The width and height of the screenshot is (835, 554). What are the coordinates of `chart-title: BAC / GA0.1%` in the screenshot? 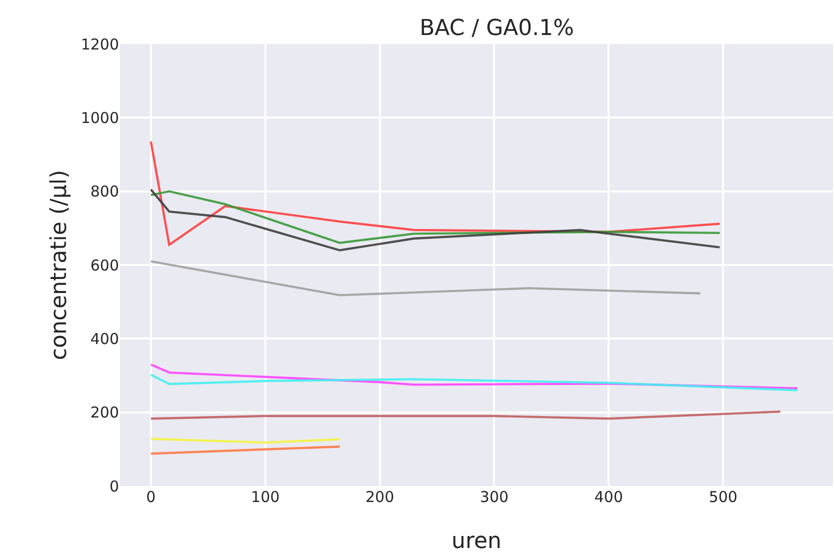 It's located at (497, 28).